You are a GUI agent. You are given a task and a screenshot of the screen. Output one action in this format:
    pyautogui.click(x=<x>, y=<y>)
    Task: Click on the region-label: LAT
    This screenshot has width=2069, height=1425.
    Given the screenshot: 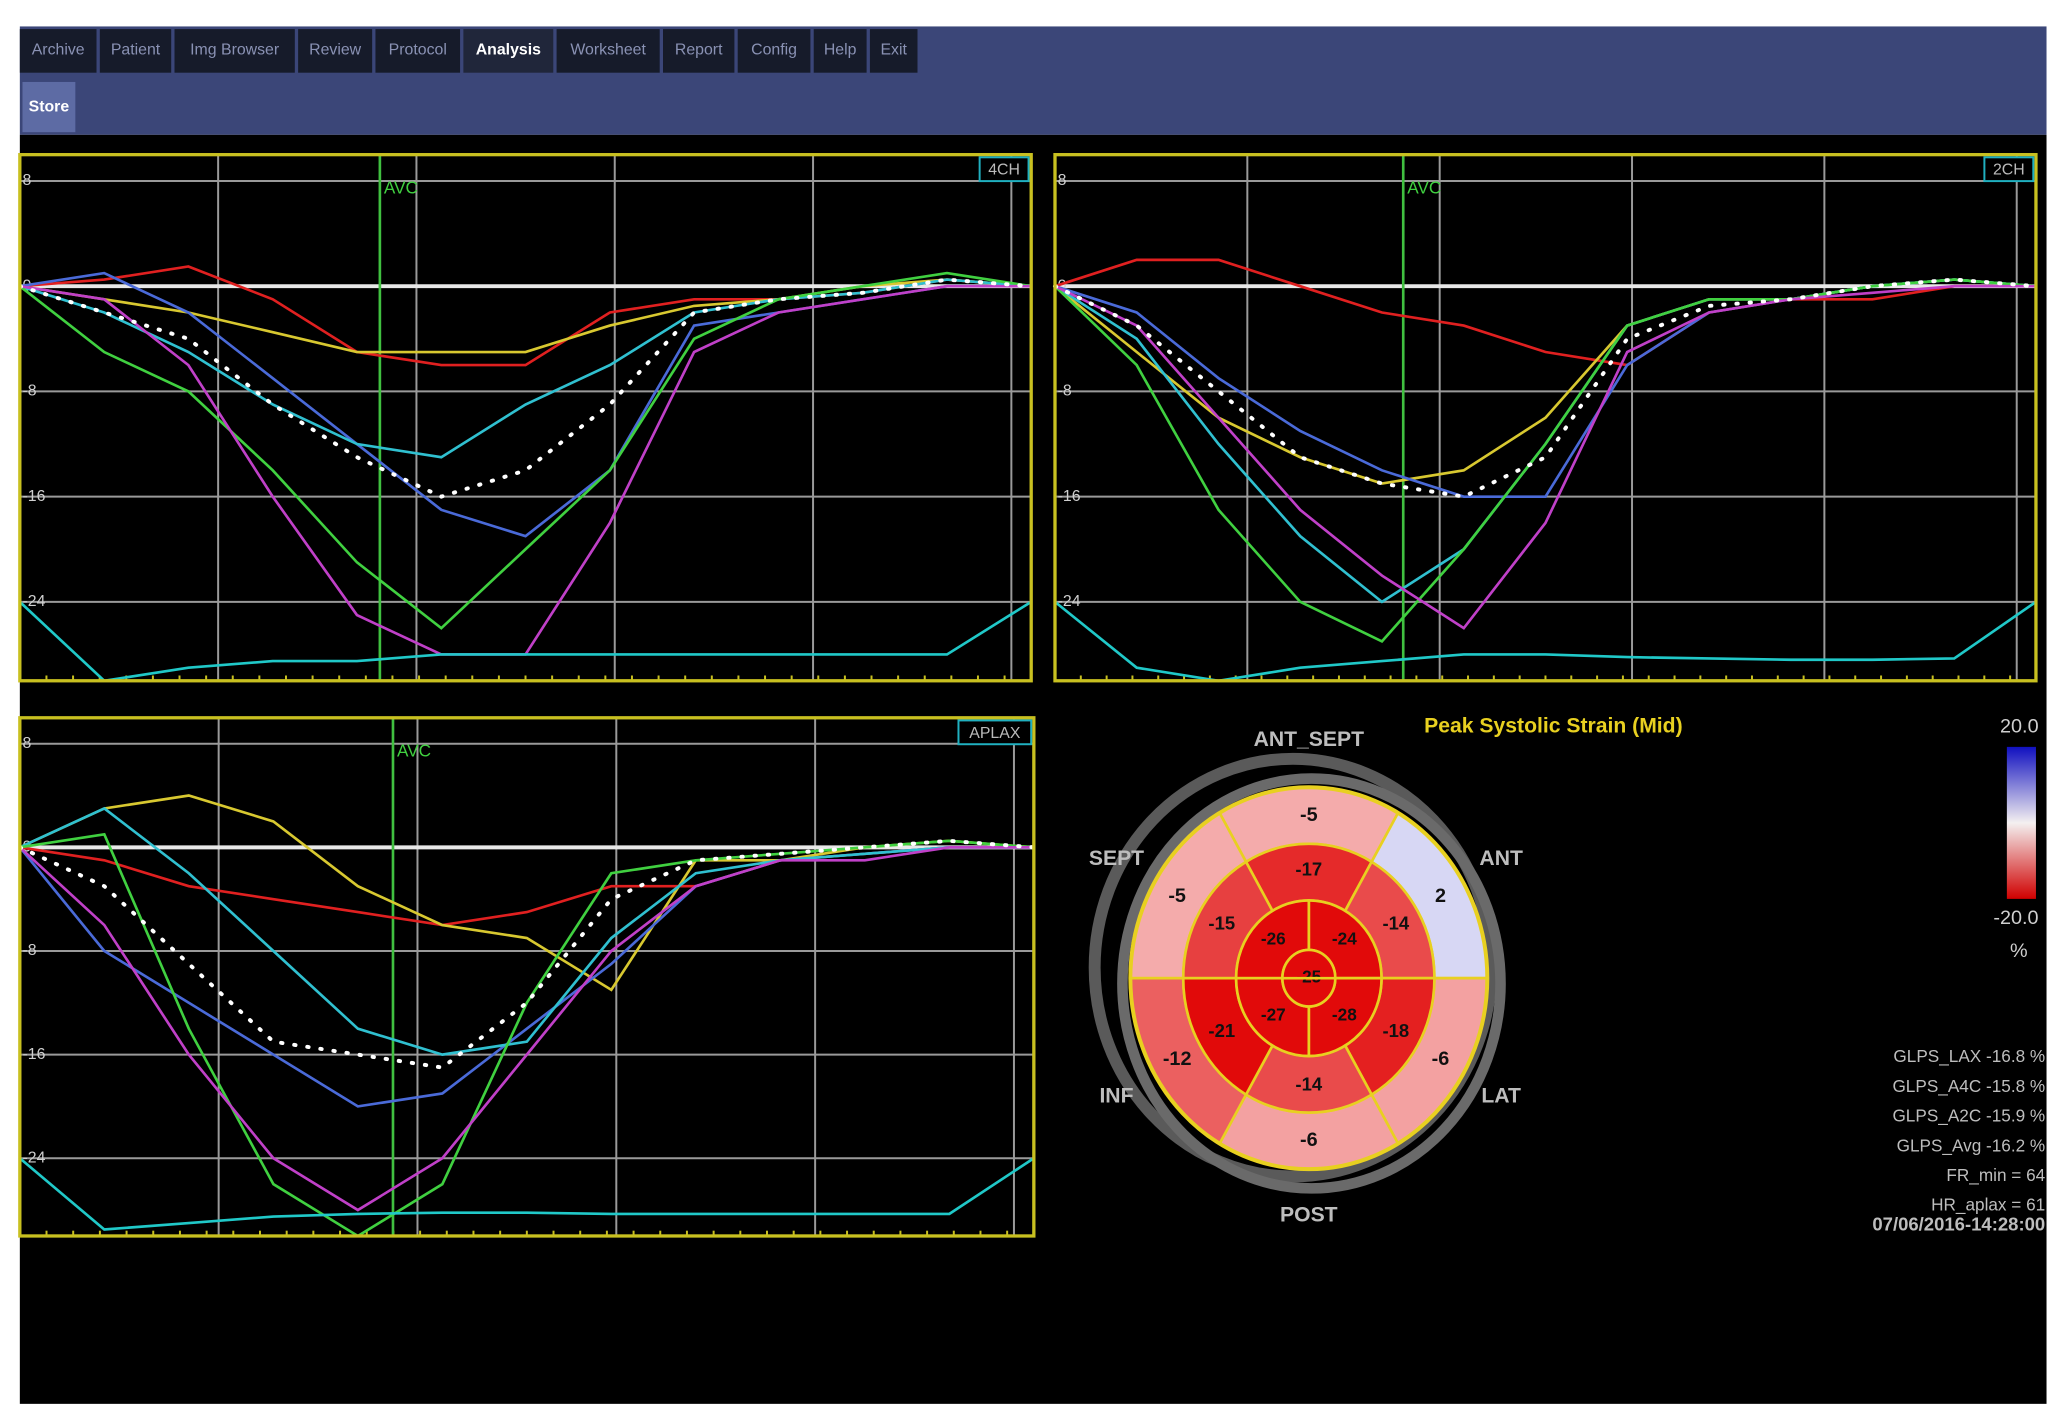 What is the action you would take?
    pyautogui.click(x=1501, y=1096)
    